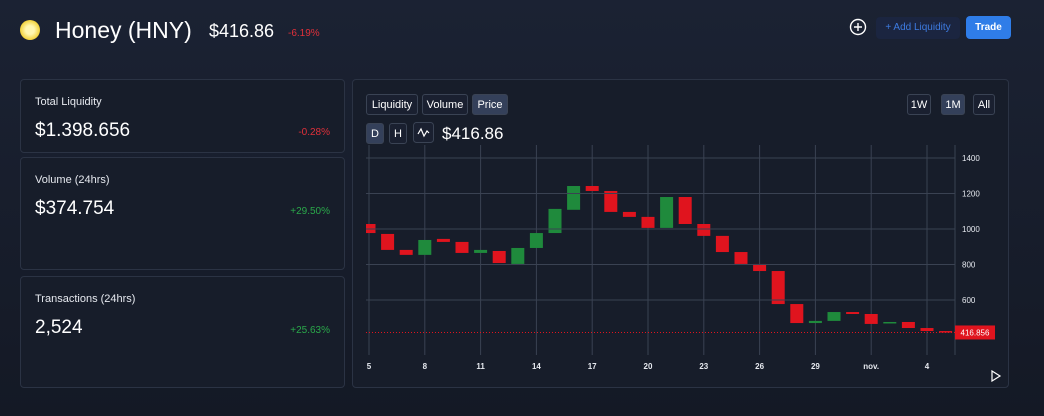  Describe the element at coordinates (123, 30) in the screenshot. I see `page-title: Honey (HNY)` at that location.